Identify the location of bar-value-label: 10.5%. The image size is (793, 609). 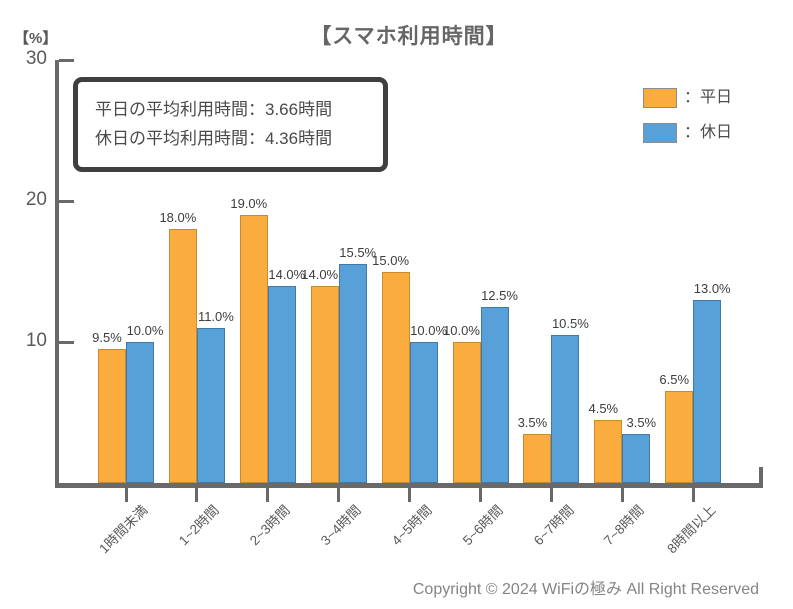
(570, 323).